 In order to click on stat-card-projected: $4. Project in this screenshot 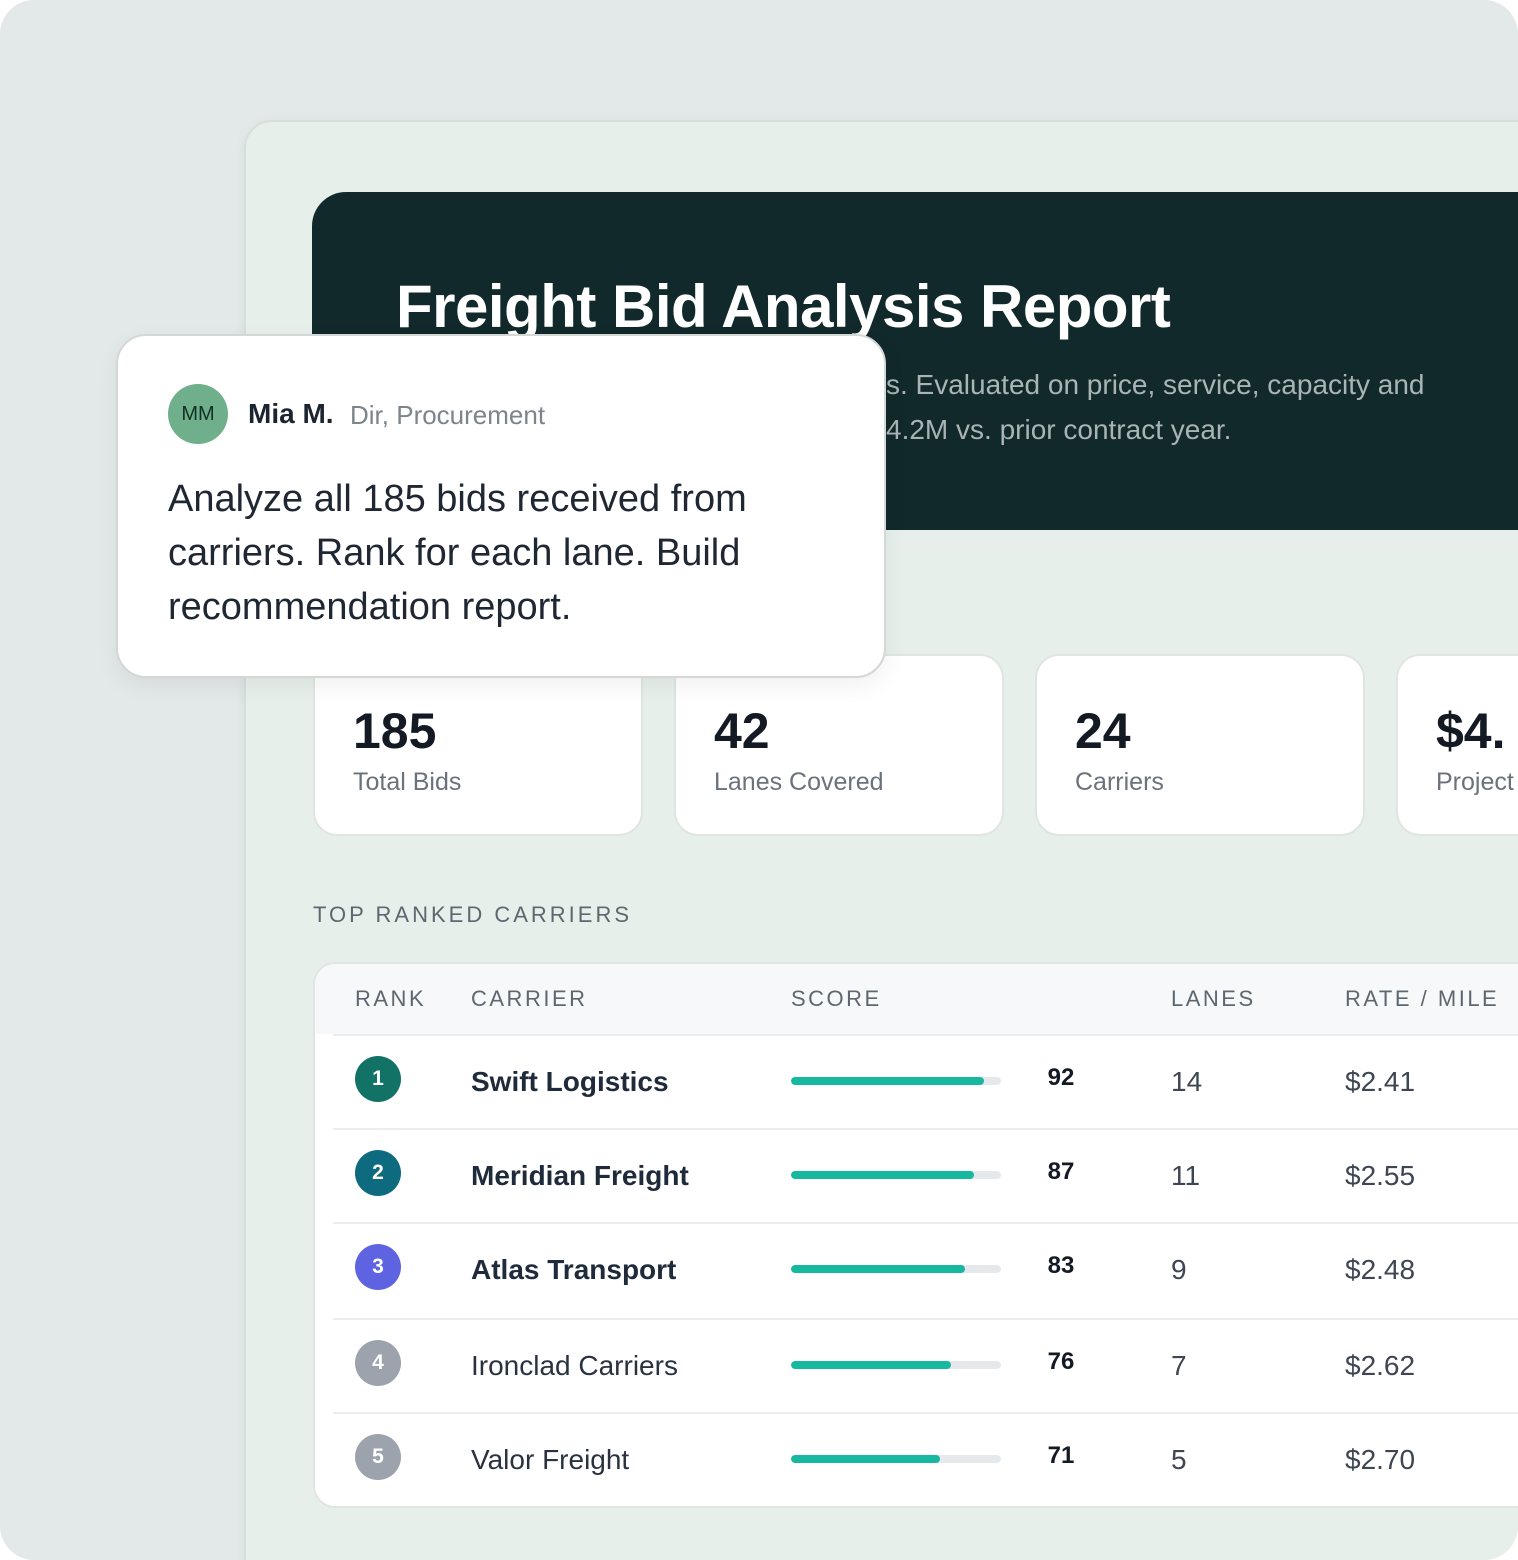, I will do `click(1457, 745)`.